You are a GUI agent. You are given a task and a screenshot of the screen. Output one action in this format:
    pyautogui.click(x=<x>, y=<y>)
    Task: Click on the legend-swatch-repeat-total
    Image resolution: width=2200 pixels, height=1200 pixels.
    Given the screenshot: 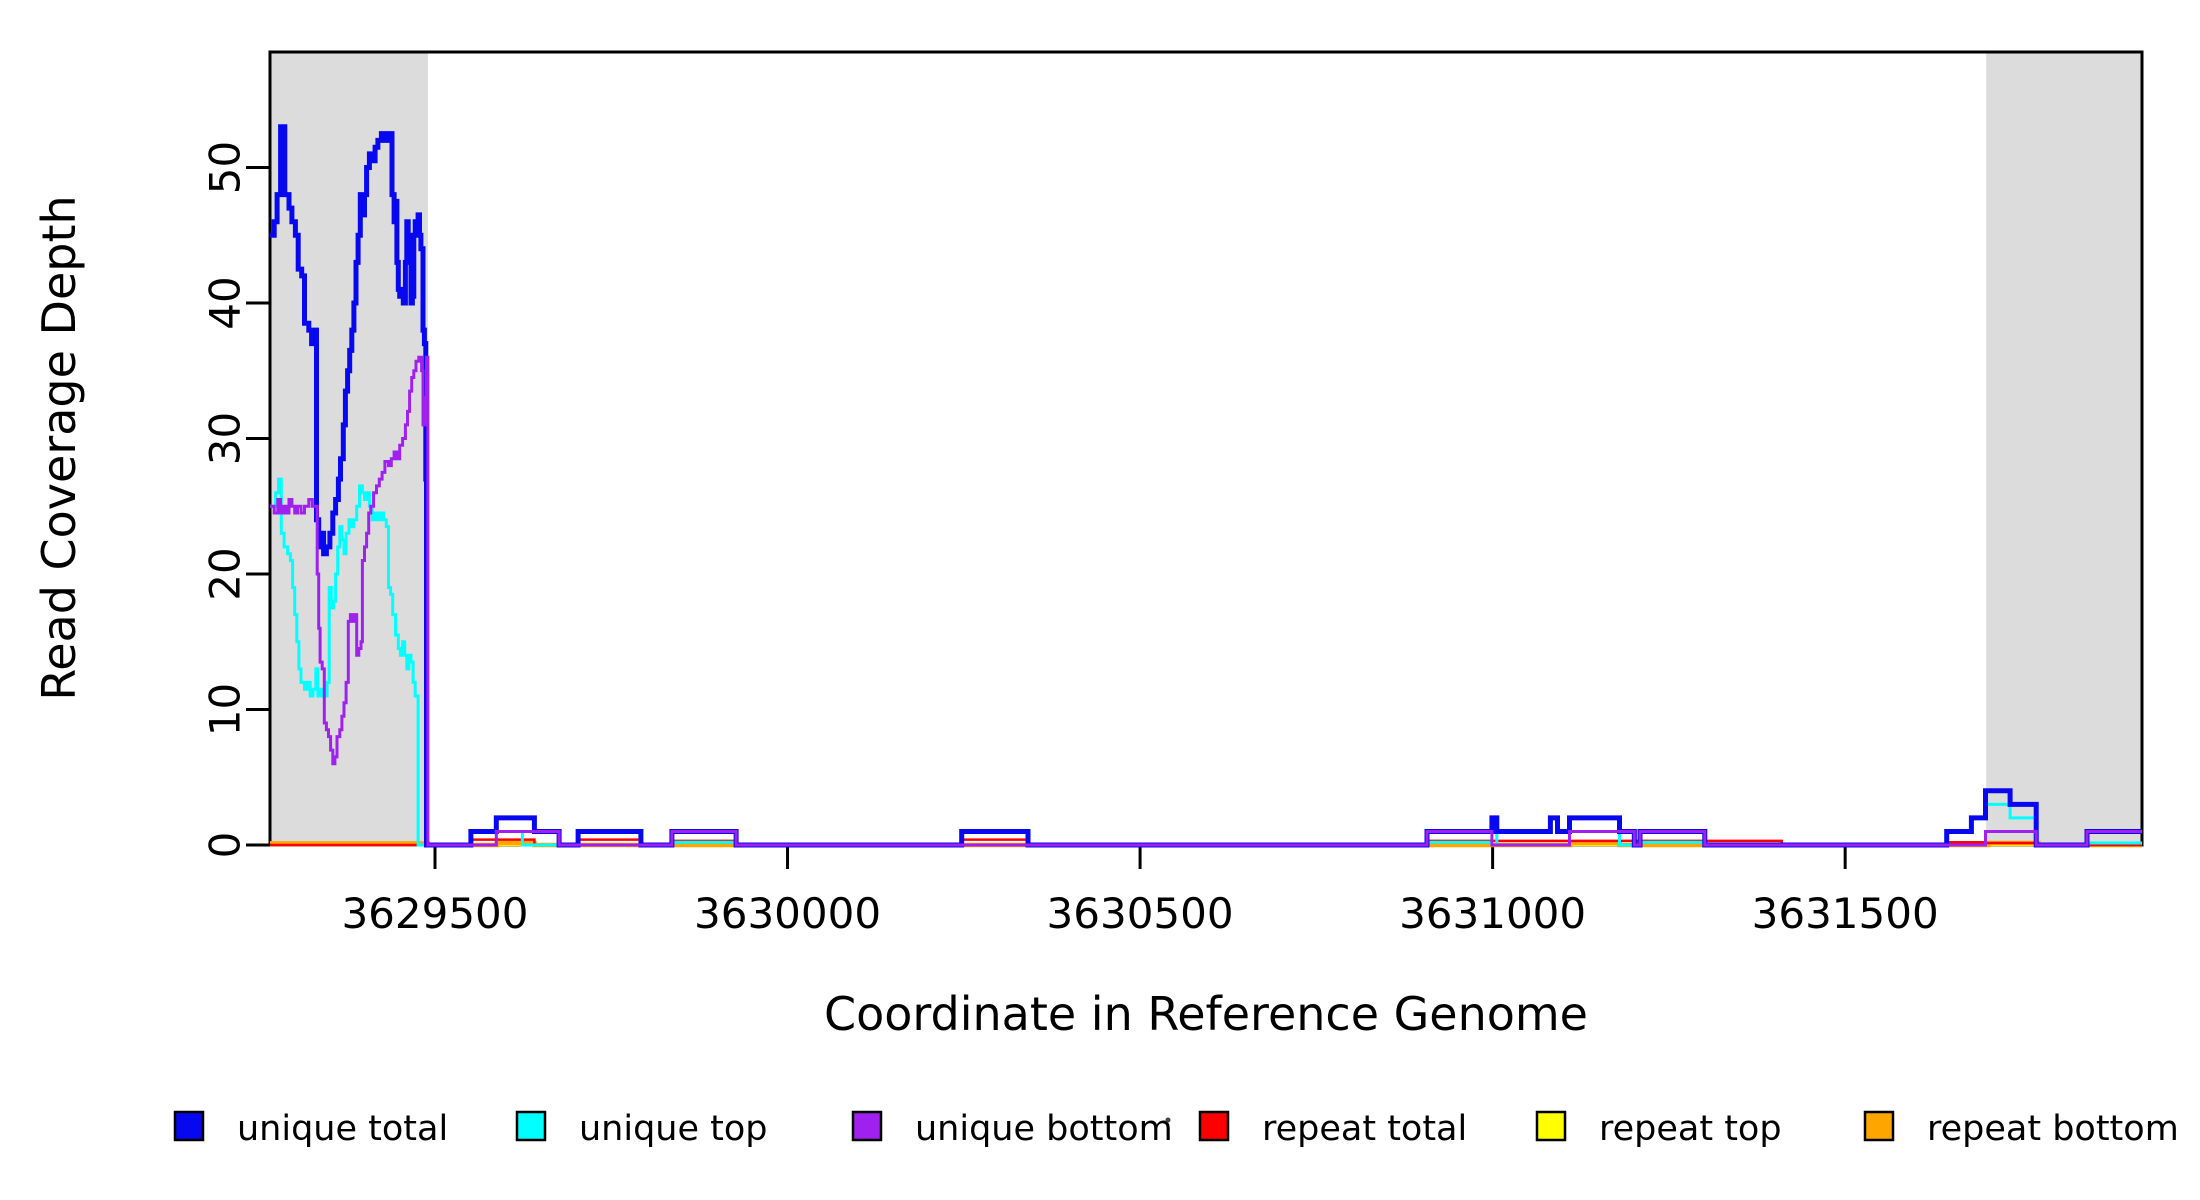 What is the action you would take?
    pyautogui.click(x=1214, y=1126)
    